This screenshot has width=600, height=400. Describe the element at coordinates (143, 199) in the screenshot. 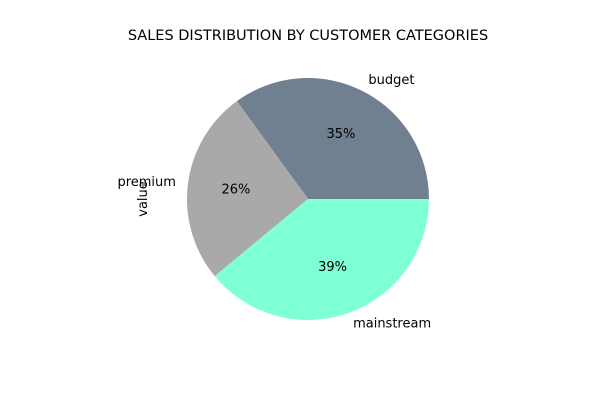

I see `y-axis-label: value` at that location.